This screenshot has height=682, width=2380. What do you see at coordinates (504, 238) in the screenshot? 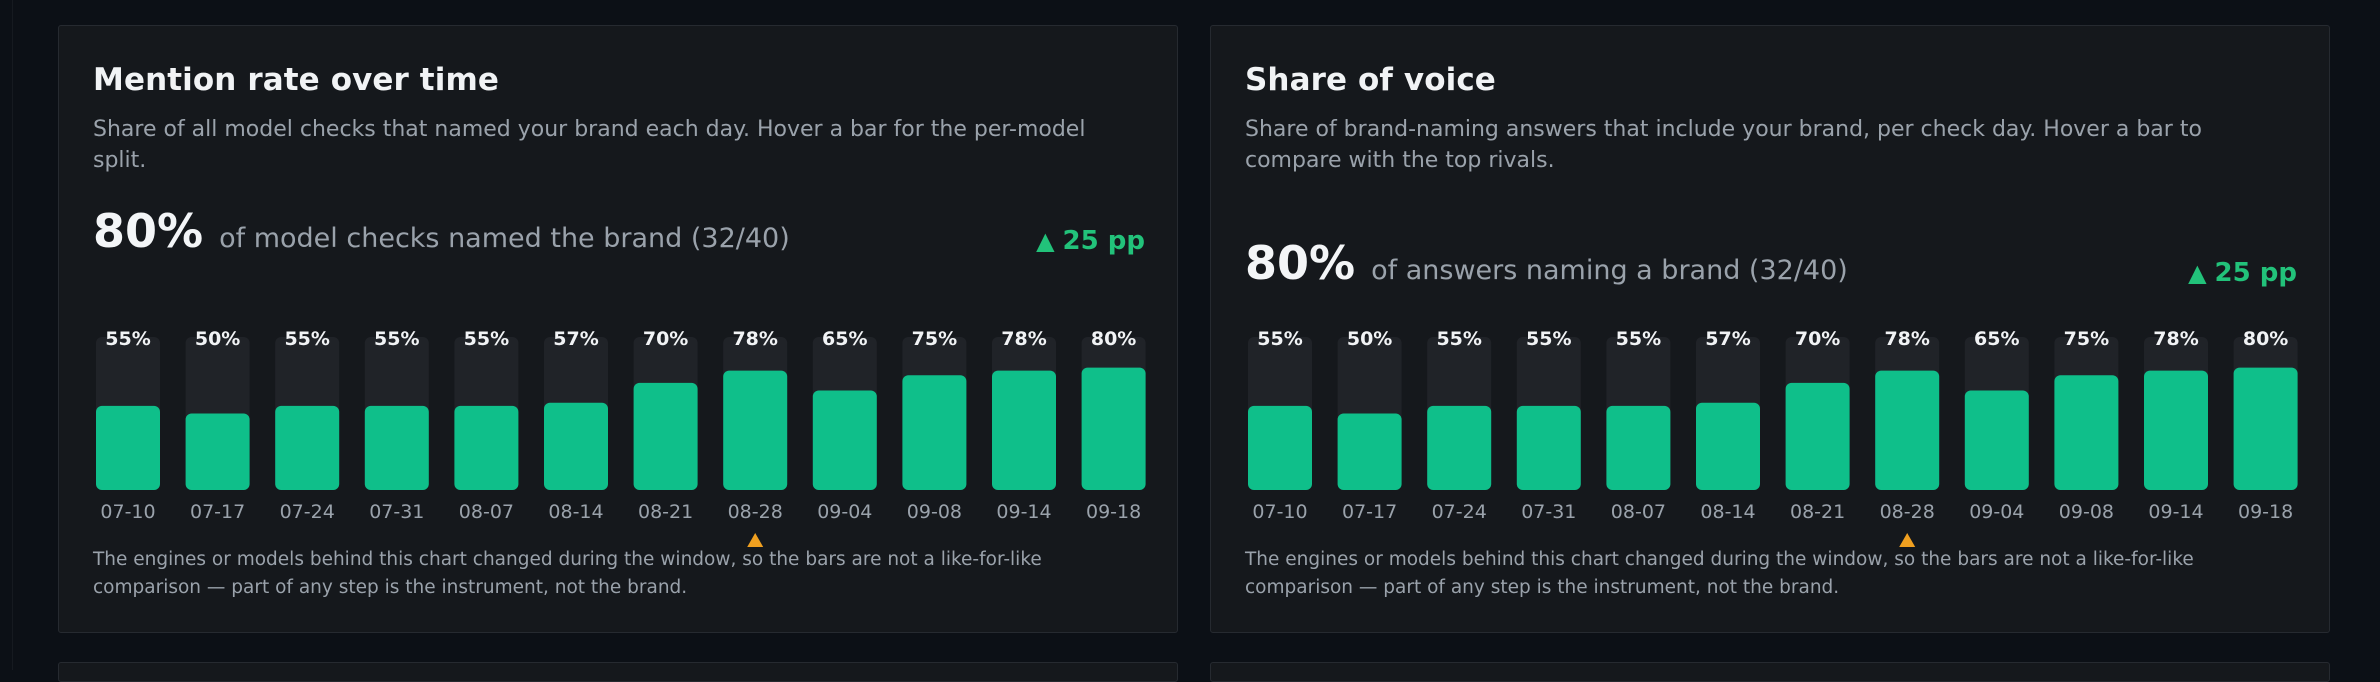
I see `kpi-label: of model checks named the brand (32/40)` at bounding box center [504, 238].